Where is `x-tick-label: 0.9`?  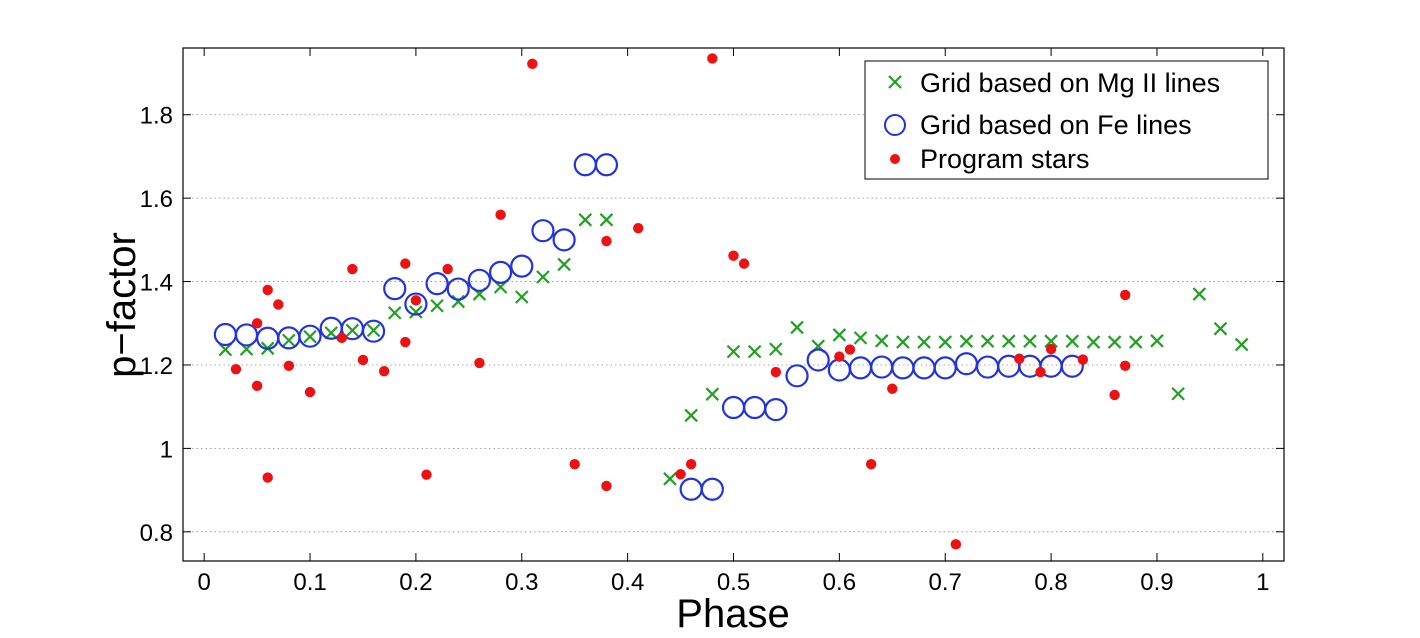 x-tick-label: 0.9 is located at coordinates (1156, 582).